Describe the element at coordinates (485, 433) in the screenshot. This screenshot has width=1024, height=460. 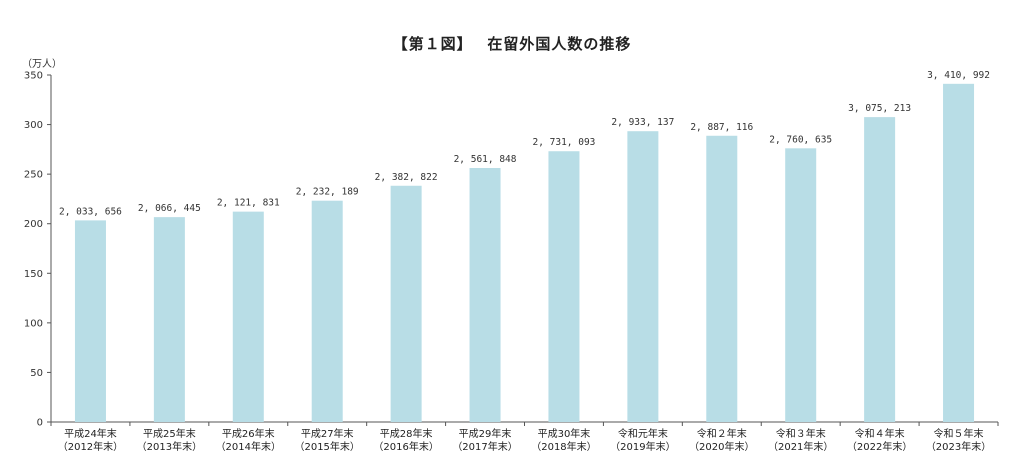
I see `x-category-label: 平成29年末` at that location.